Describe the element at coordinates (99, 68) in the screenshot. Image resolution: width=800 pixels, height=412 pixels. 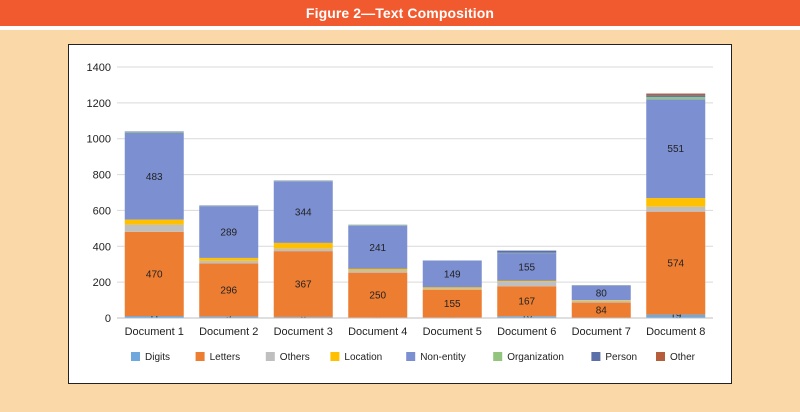
I see `y-tick-label: 1400` at that location.